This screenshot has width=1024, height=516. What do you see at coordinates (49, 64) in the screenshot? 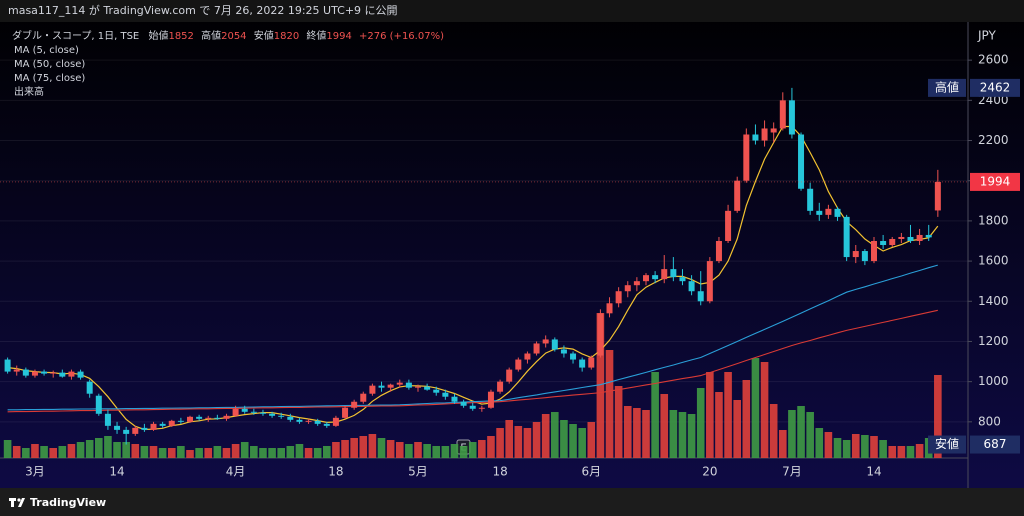
I see `legend-ma50: MA (50, close)` at bounding box center [49, 64].